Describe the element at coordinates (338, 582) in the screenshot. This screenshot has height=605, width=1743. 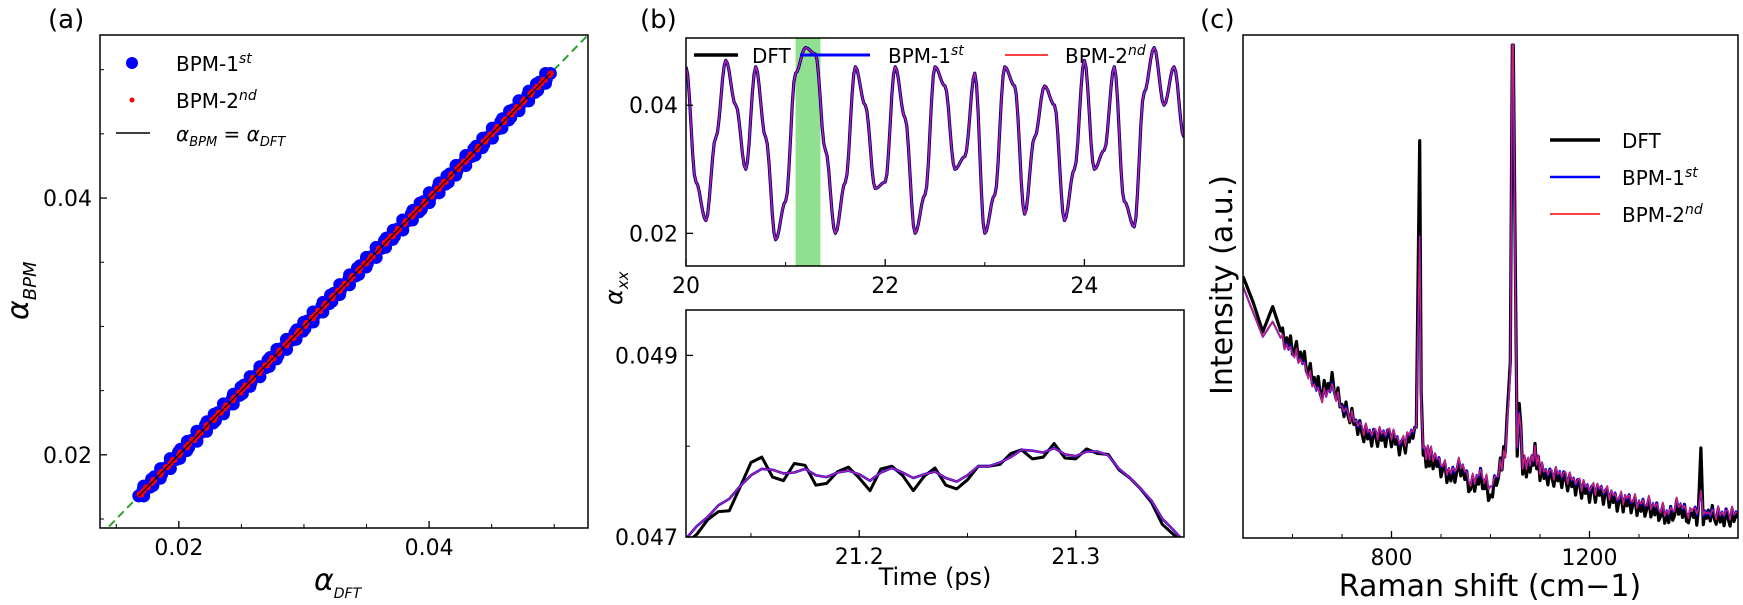
I see `panel-a-xlabel: αDFT` at that location.